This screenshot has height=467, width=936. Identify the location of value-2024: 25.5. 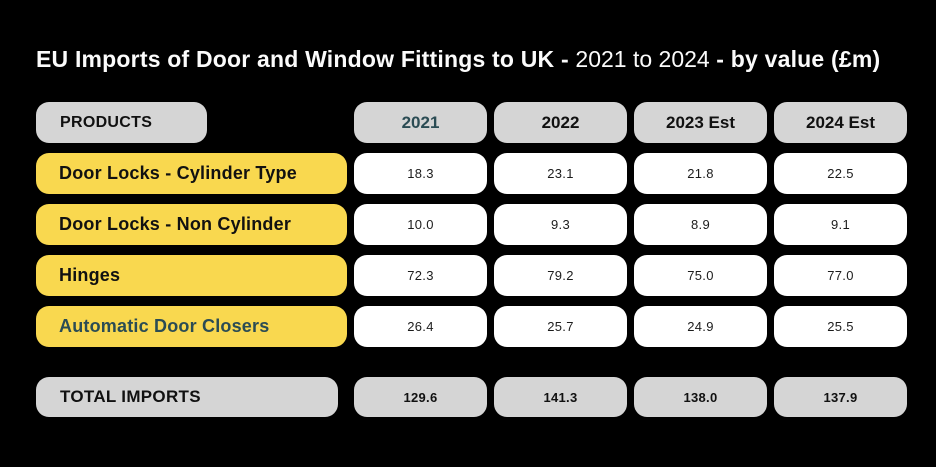
(840, 326).